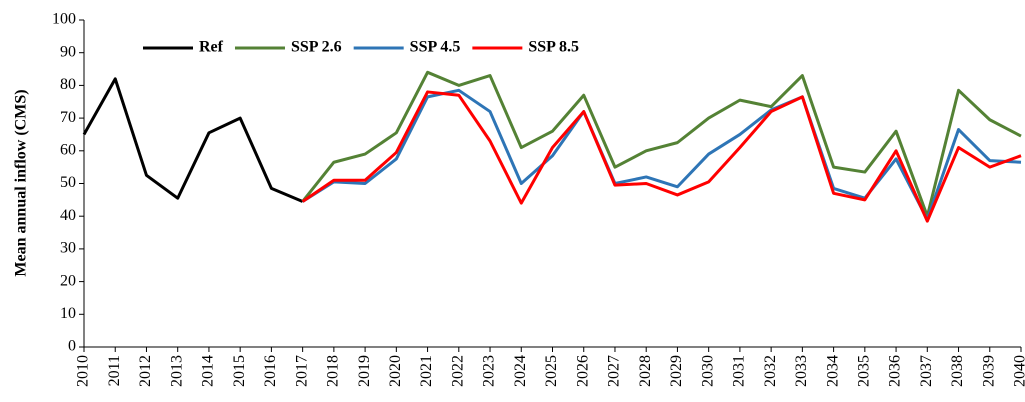  Describe the element at coordinates (68, 313) in the screenshot. I see `y-tick-label: 10` at that location.